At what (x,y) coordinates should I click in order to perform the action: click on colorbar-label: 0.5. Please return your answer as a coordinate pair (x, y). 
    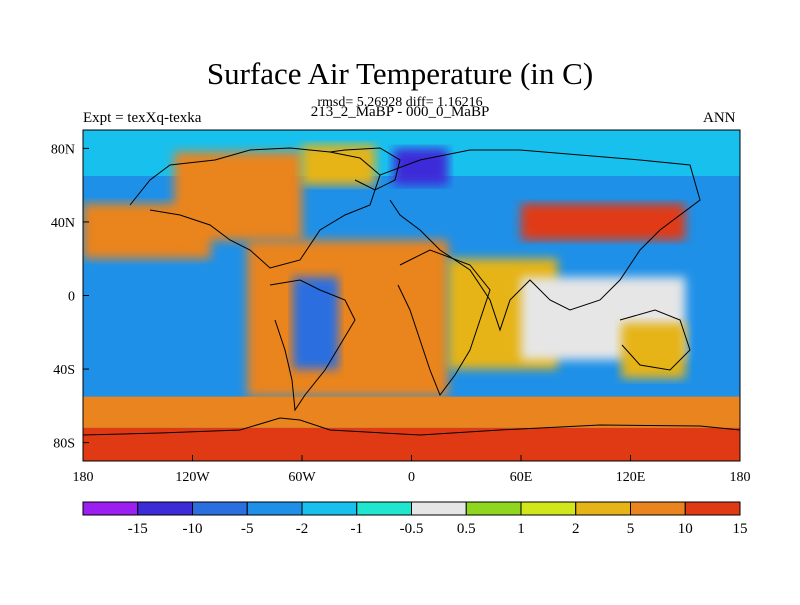
    Looking at the image, I should click on (466, 529).